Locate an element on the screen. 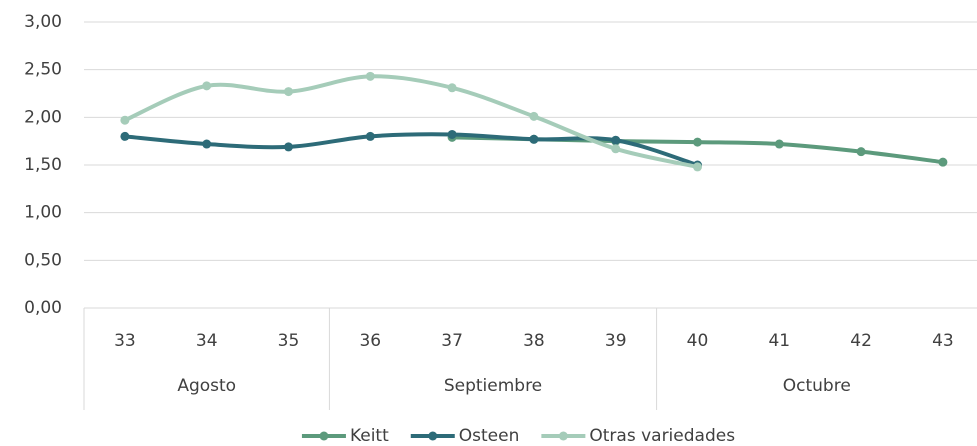 The image size is (977, 446). x-tick-label: 41 is located at coordinates (779, 341).